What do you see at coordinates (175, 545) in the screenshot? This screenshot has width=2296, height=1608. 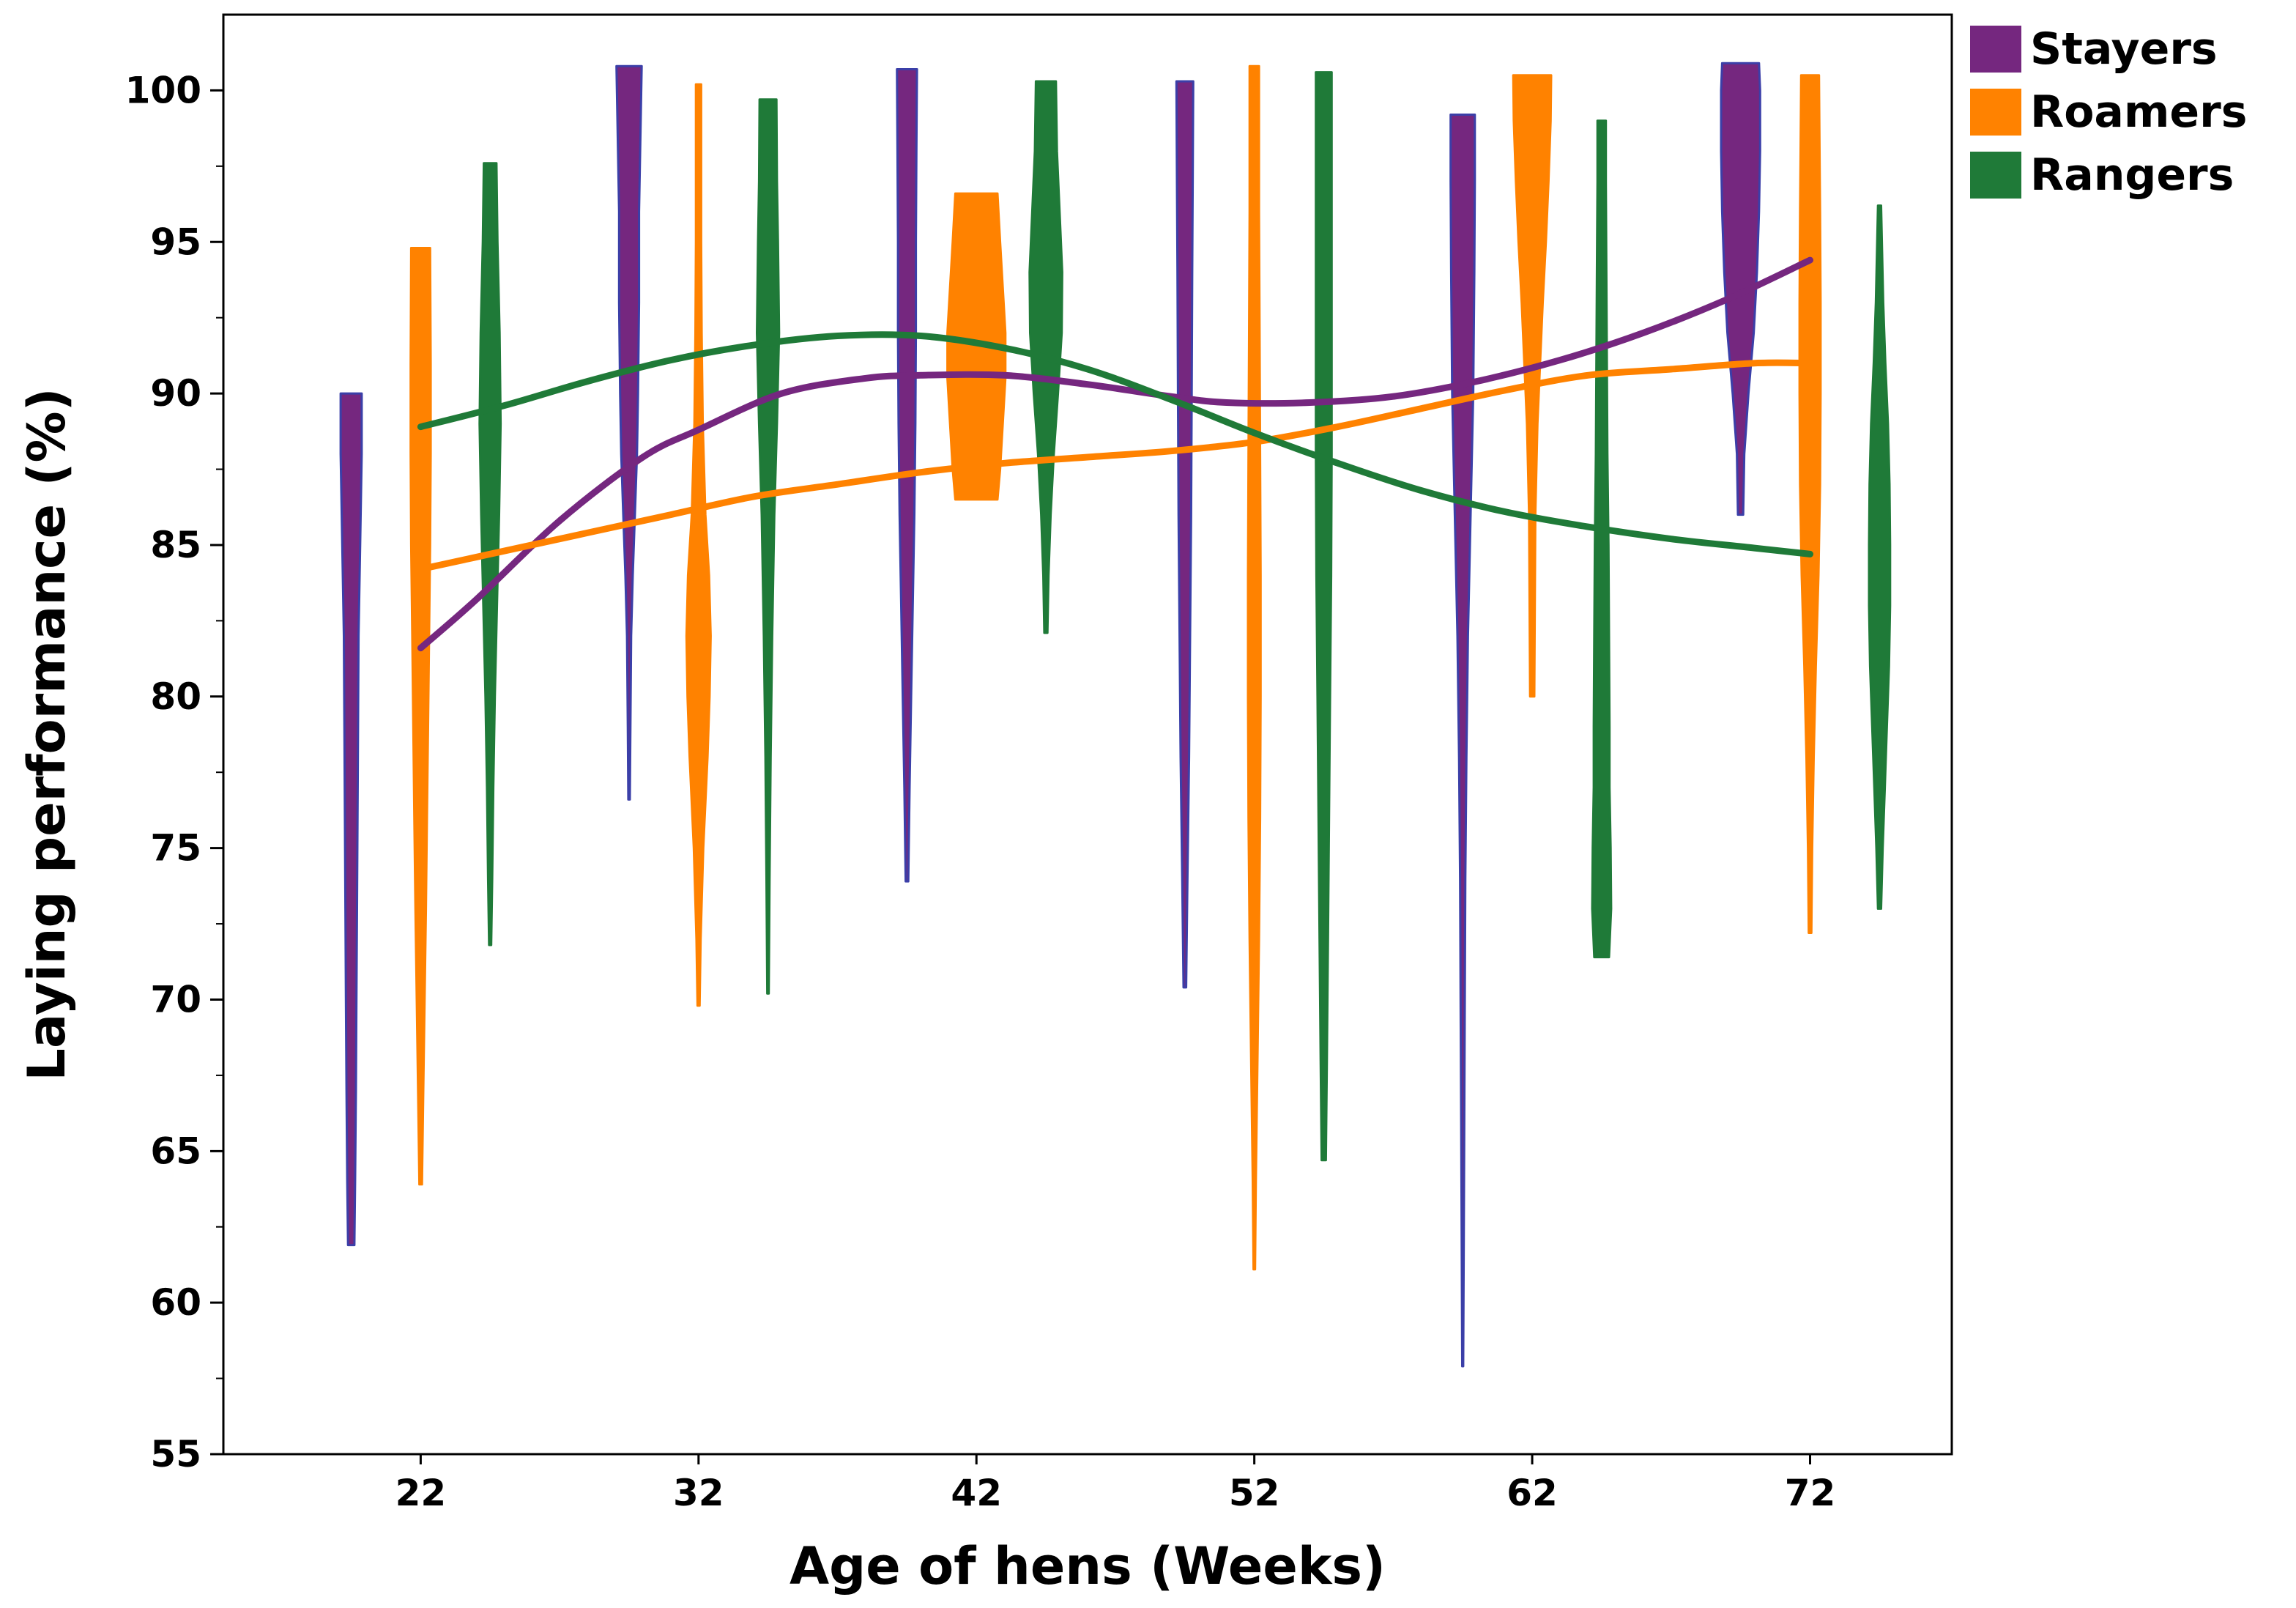 I see `y-tick-label-85: 85` at bounding box center [175, 545].